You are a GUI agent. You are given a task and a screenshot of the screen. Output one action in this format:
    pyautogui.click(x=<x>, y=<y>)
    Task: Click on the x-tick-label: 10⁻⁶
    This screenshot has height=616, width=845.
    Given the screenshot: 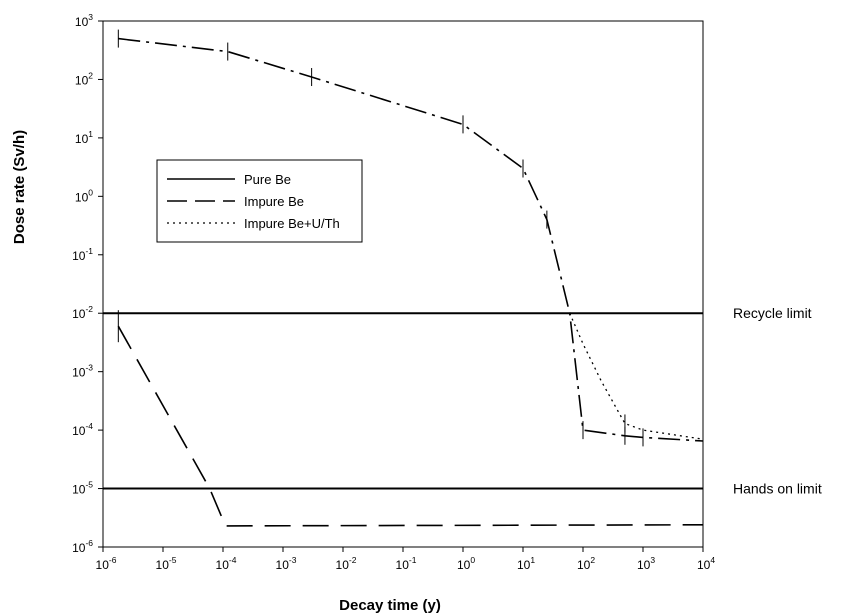 What is the action you would take?
    pyautogui.click(x=106, y=563)
    